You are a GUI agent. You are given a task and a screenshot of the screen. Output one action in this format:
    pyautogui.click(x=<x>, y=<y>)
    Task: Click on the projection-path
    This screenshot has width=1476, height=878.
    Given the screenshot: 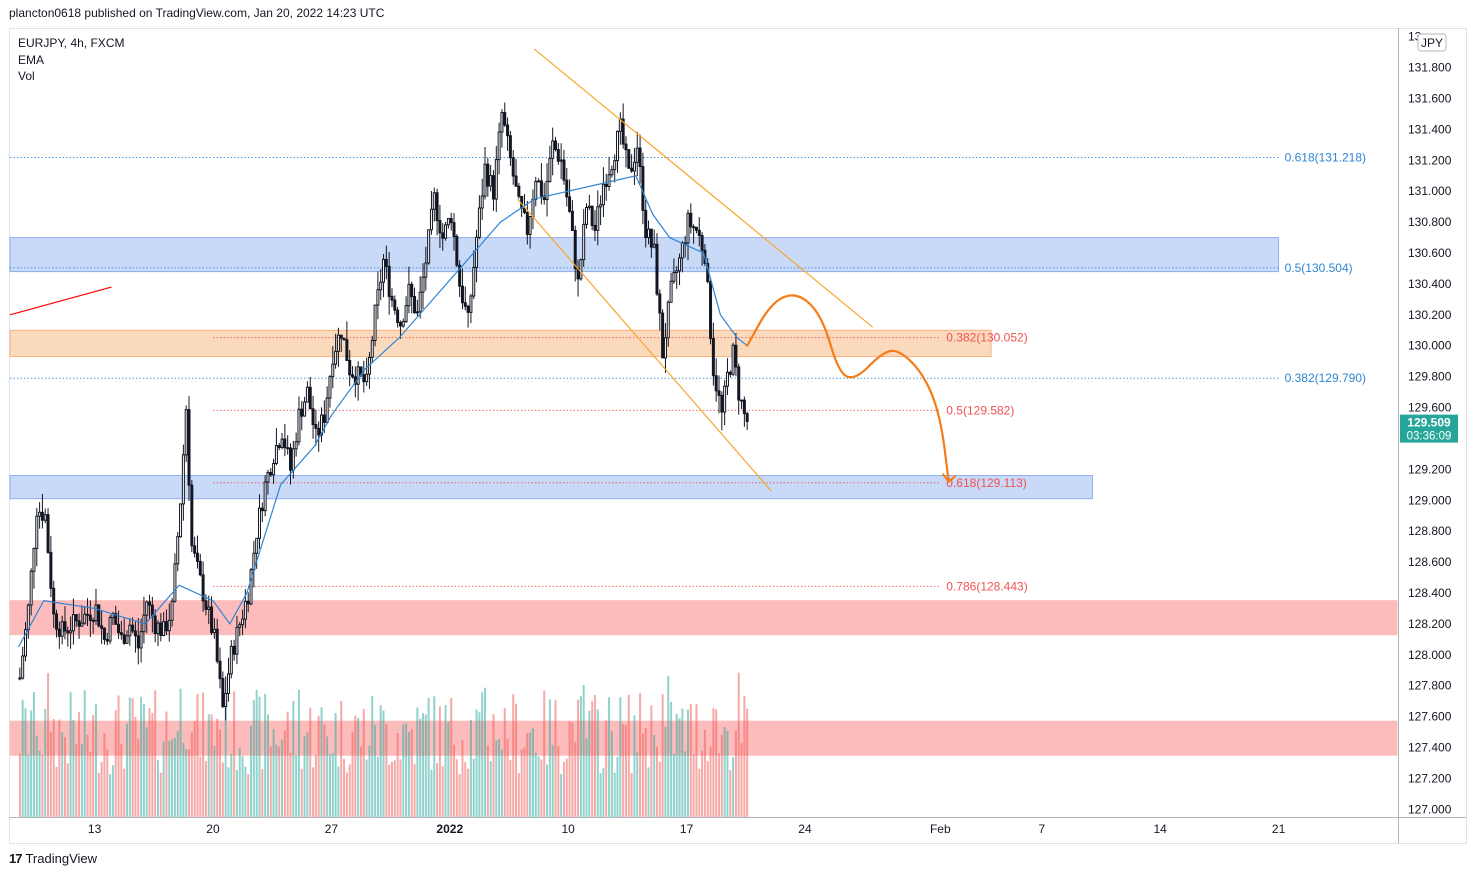 What is the action you would take?
    pyautogui.click(x=848, y=388)
    